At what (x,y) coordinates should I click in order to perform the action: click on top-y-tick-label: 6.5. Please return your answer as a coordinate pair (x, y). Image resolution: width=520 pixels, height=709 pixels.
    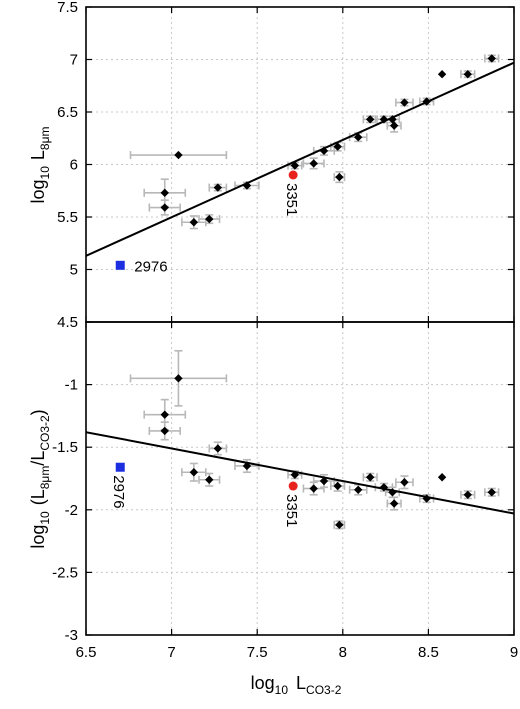
    Looking at the image, I should click on (67, 112).